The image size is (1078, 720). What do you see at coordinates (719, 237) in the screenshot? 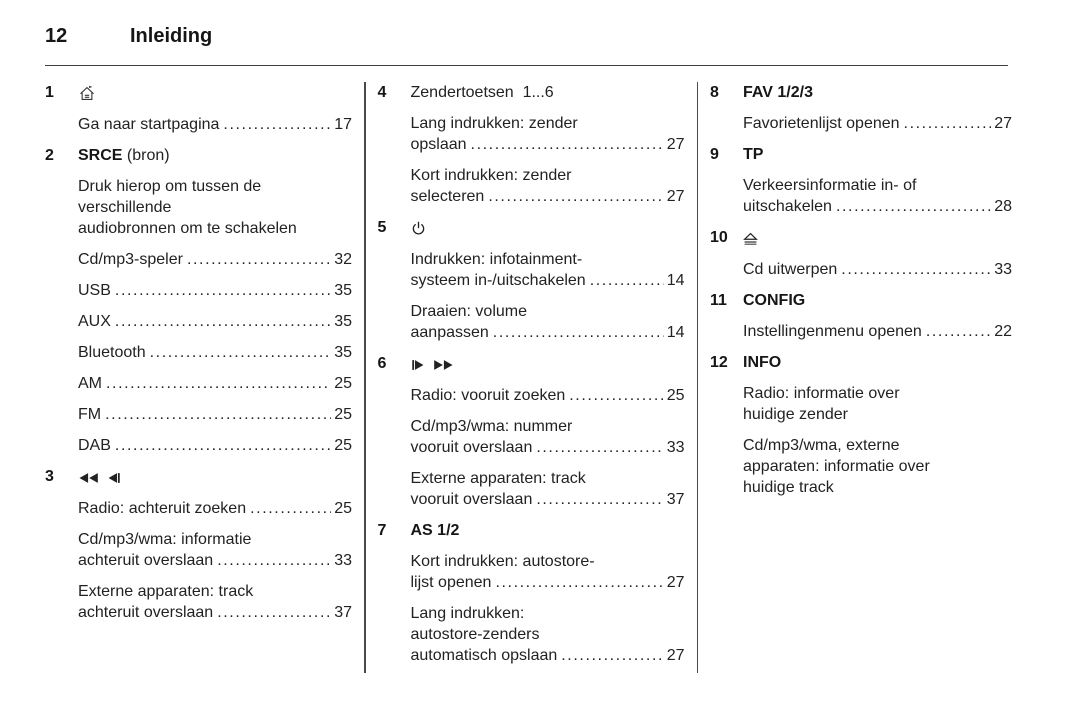
I see `item-number: 10` at bounding box center [719, 237].